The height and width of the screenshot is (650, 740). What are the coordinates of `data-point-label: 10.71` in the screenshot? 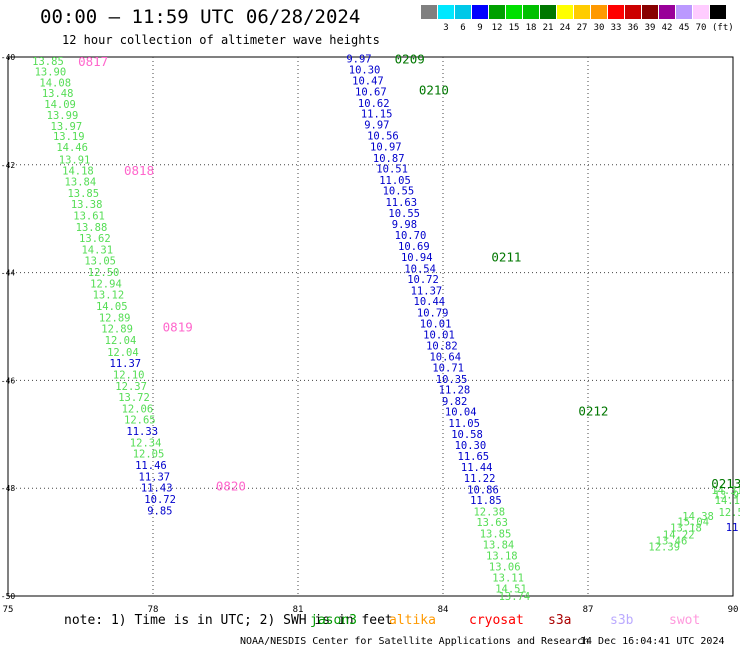 It's located at (448, 368).